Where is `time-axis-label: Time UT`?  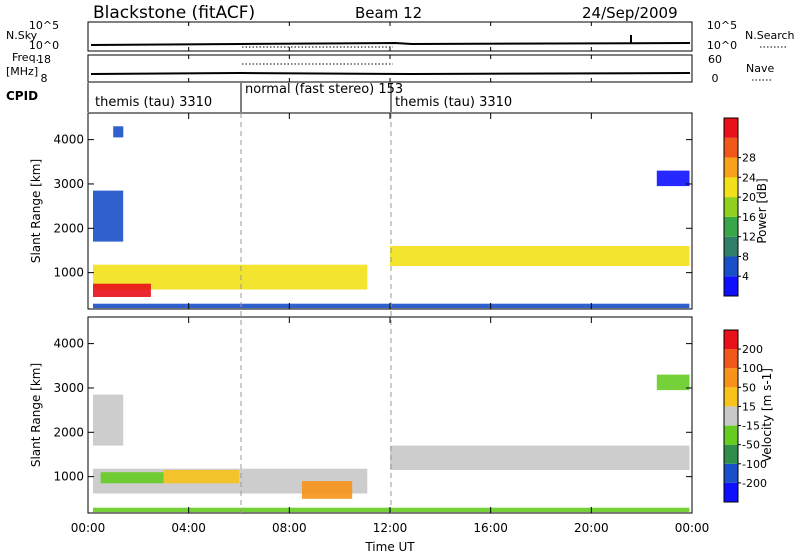 time-axis-label: Time UT is located at coordinates (389, 547).